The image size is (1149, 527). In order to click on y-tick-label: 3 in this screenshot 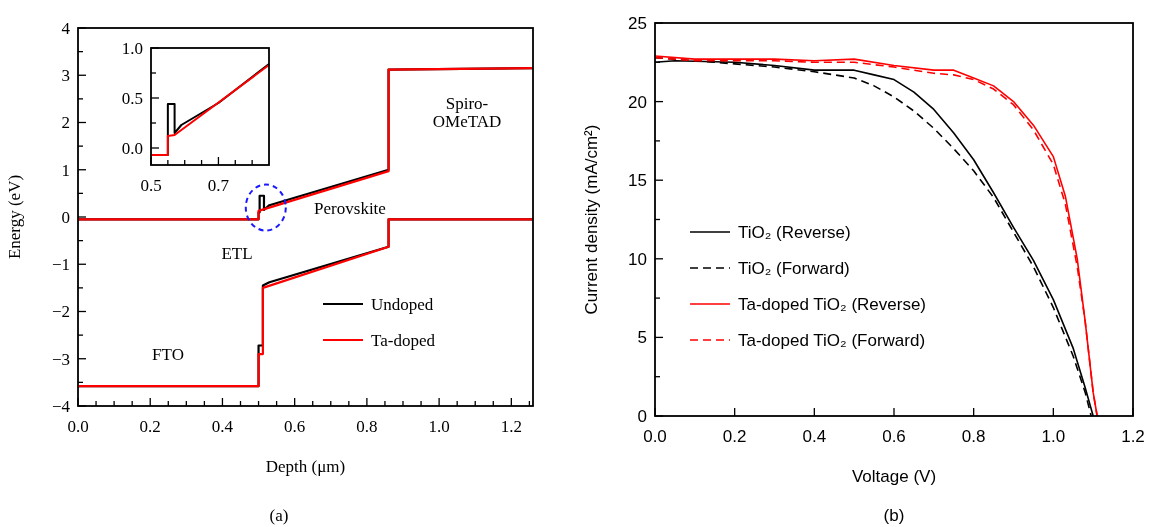, I will do `click(65, 76)`.